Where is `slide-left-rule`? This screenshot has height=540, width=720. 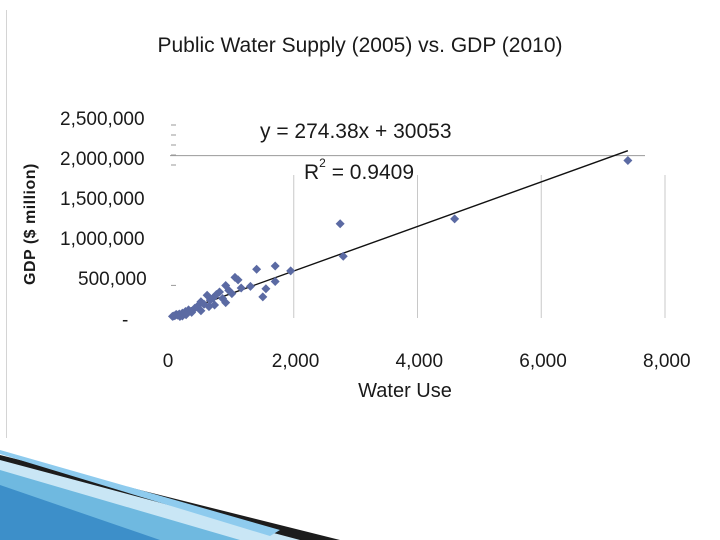 slide-left-rule is located at coordinates (6, 224).